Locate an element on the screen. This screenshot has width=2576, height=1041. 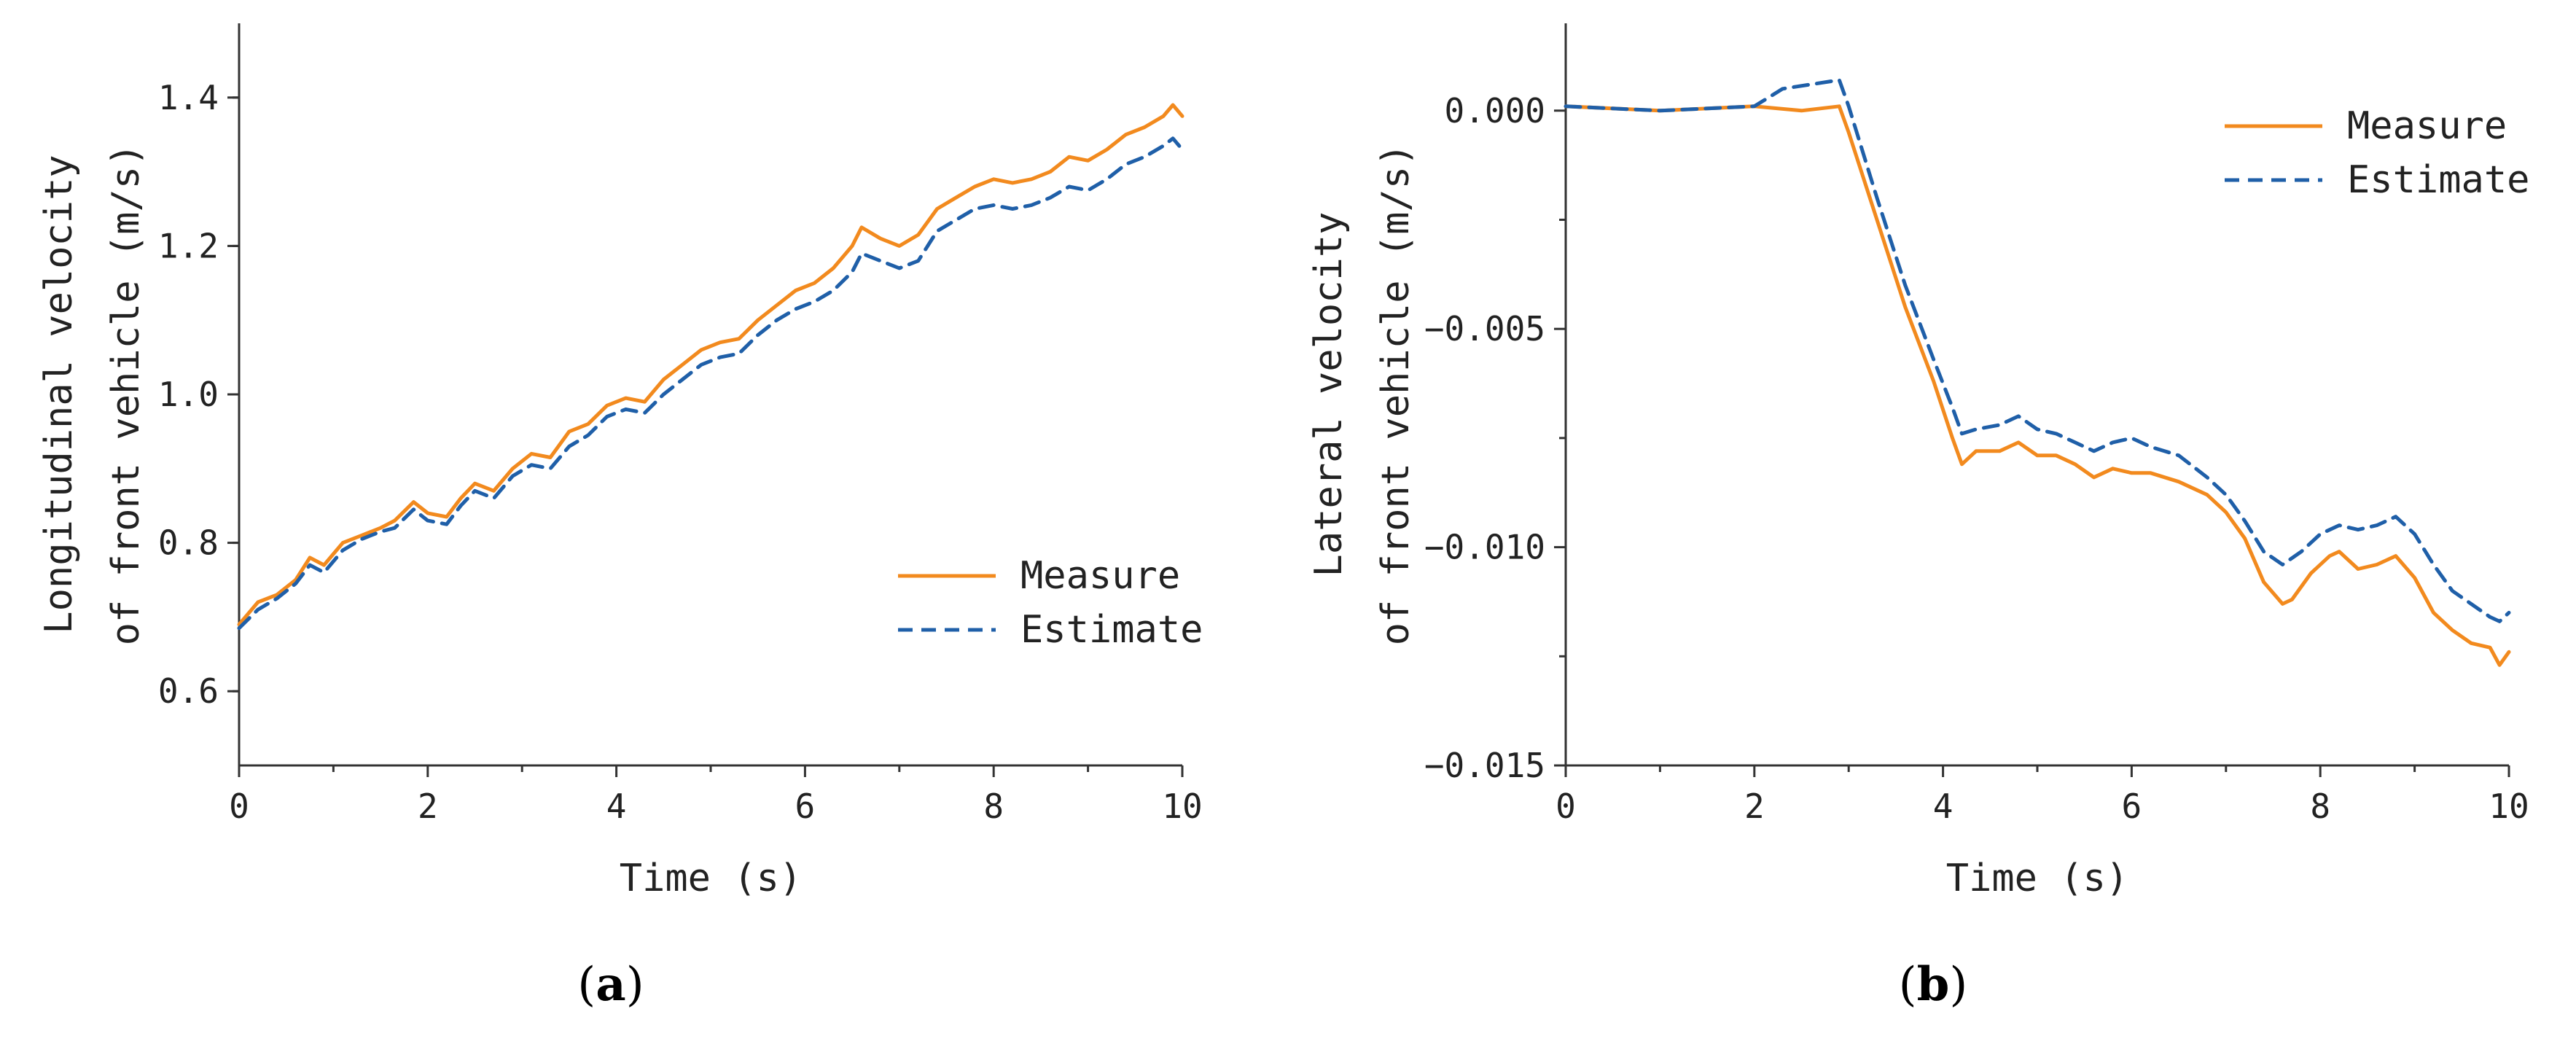
panel-label: (b) is located at coordinates (1933, 984).